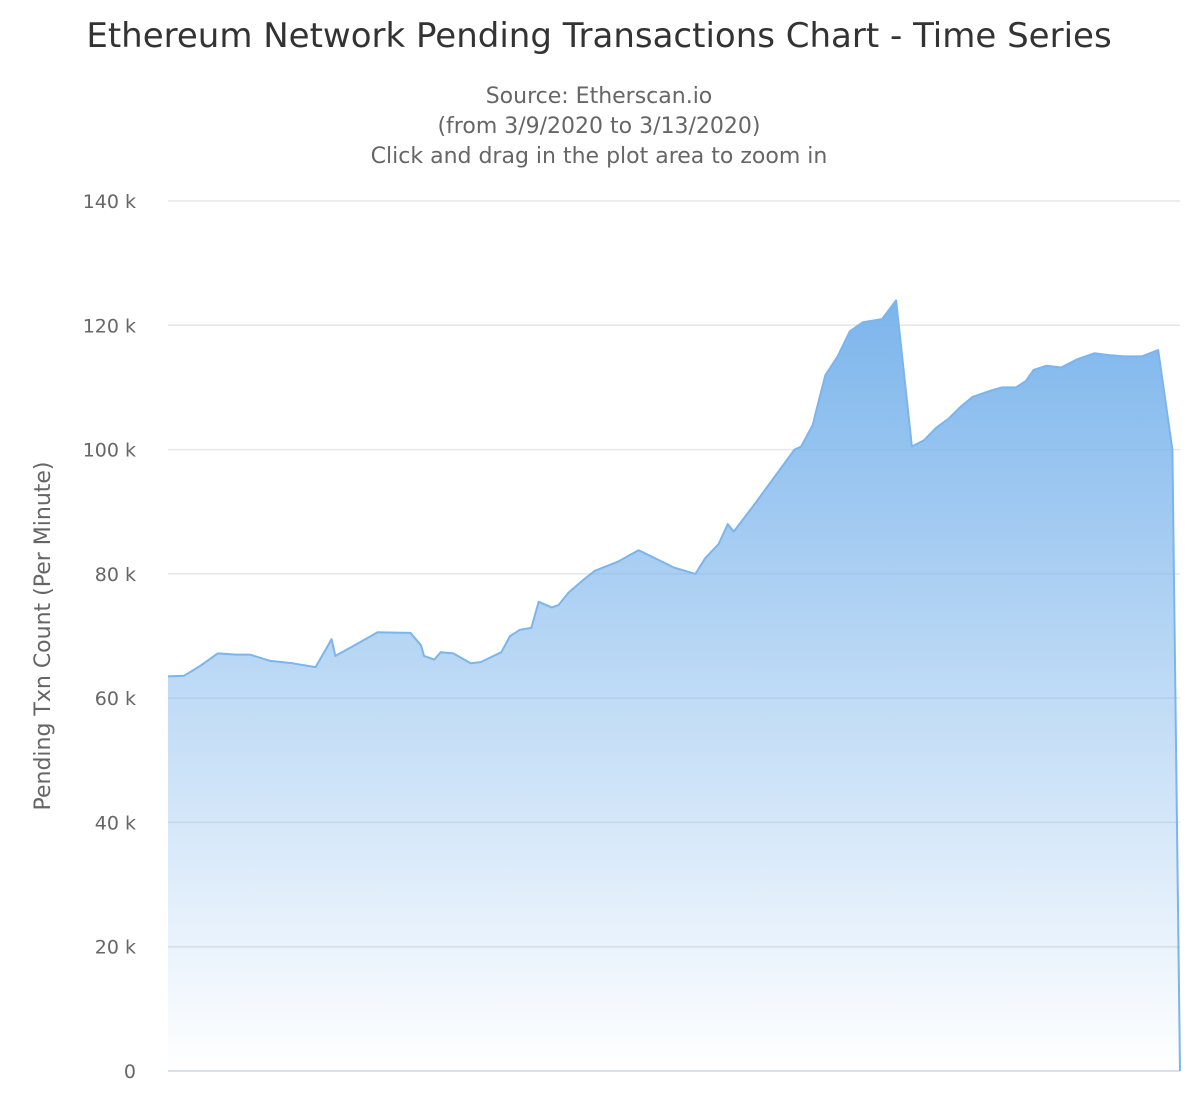 The image size is (1200, 1100). I want to click on chart-subtitle-source: Source: Etherscan.io, so click(599, 96).